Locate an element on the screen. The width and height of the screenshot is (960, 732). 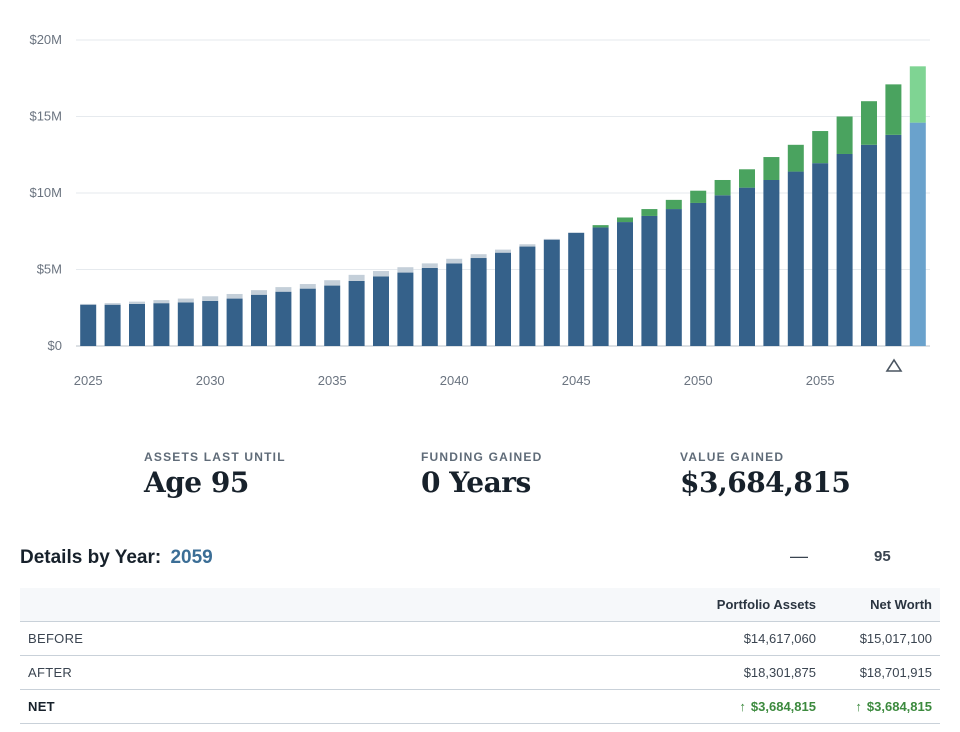
row-label: BEFORE is located at coordinates (314, 638).